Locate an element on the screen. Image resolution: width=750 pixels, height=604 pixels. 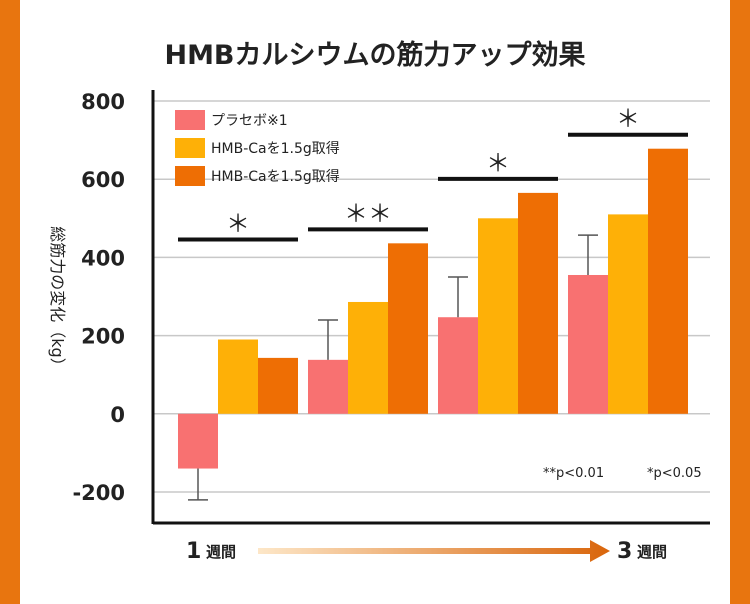
significance-mark: ＊＊ is located at coordinates (368, 213).